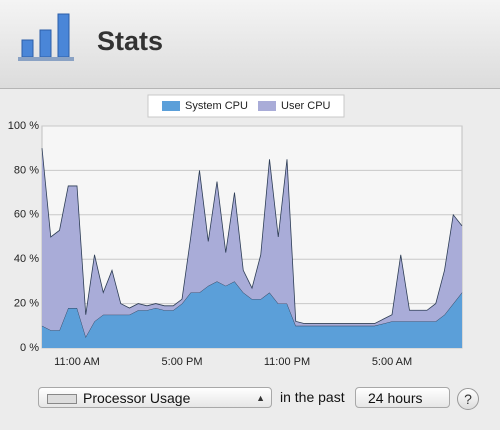  I want to click on popup-arrows: ▲, so click(260, 398).